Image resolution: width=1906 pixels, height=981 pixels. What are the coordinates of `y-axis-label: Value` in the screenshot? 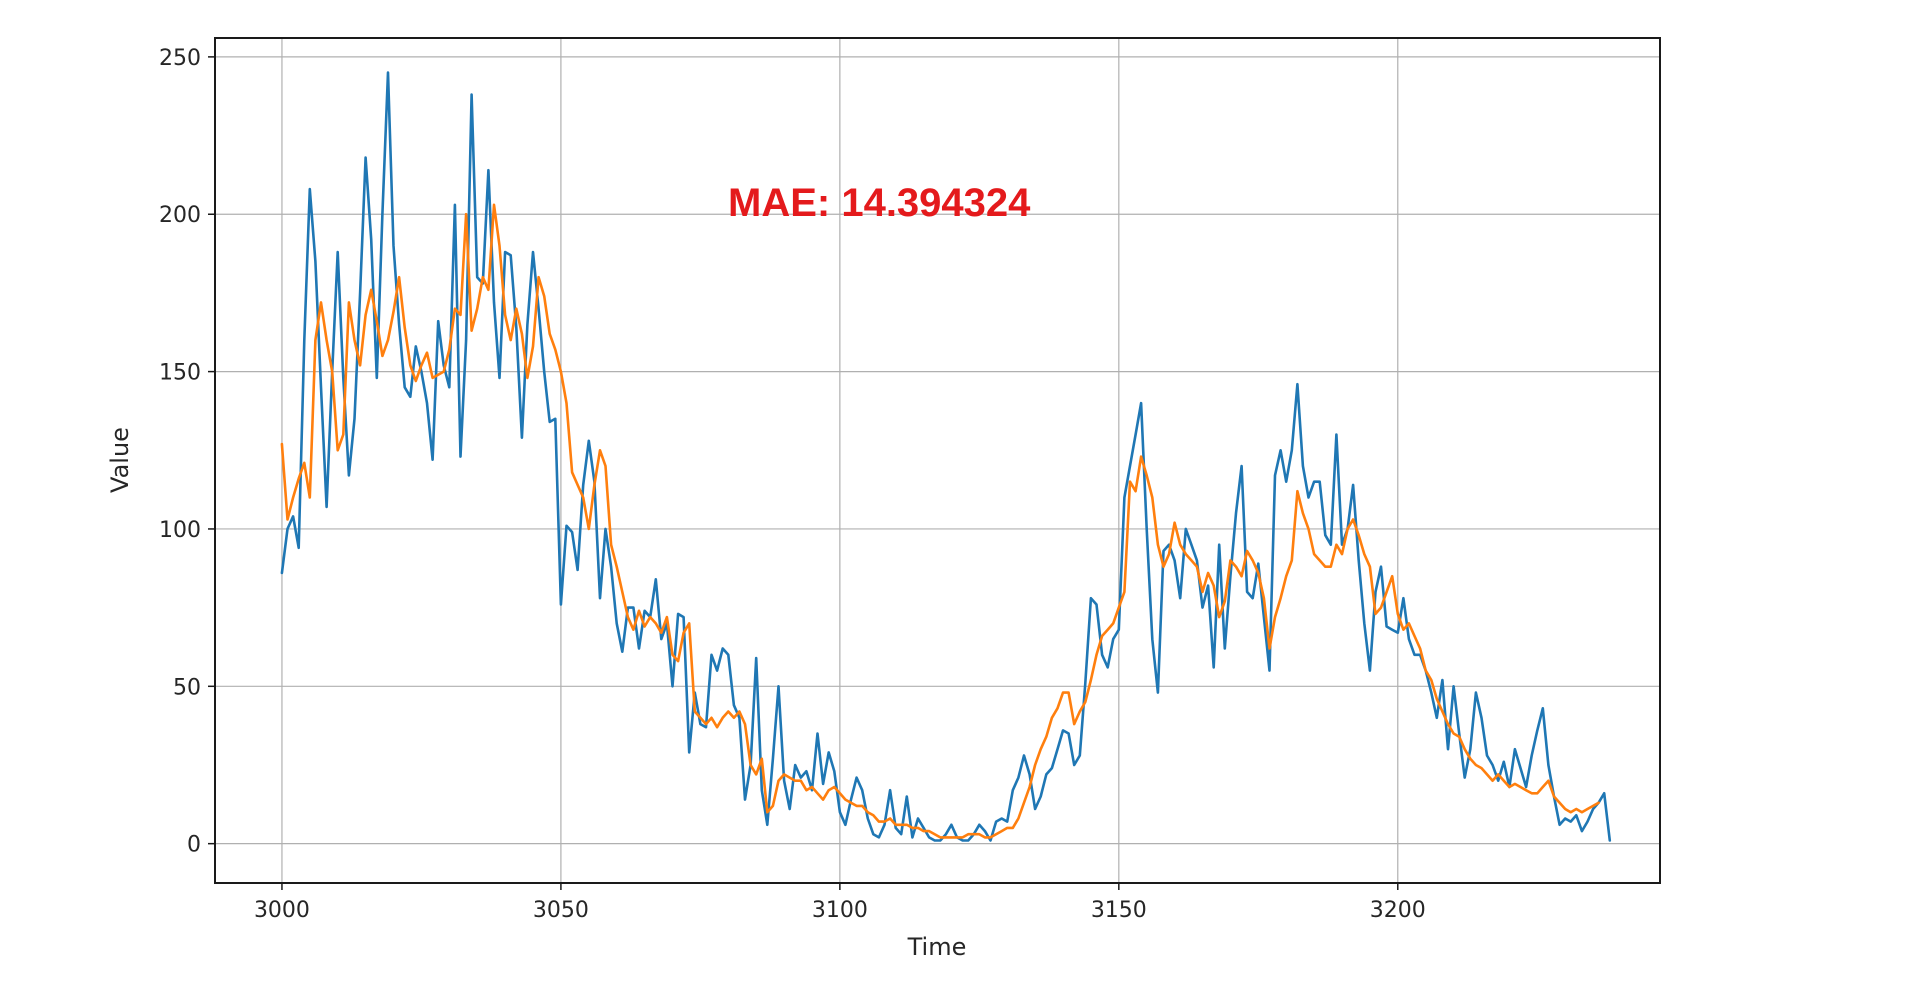 It's located at (120, 460).